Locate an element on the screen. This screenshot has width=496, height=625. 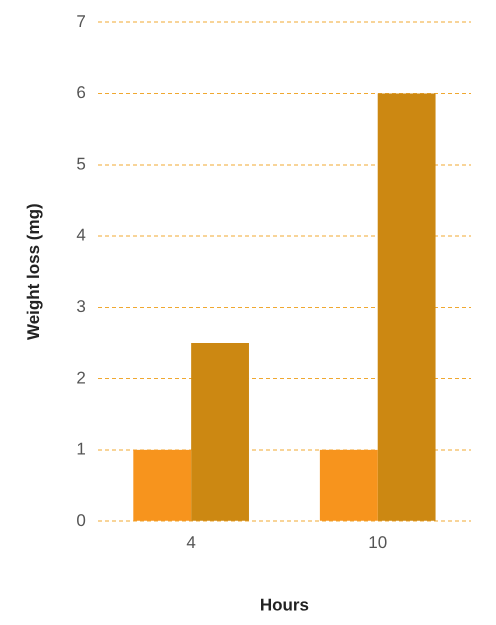
y-tick-label: 5 is located at coordinates (81, 164).